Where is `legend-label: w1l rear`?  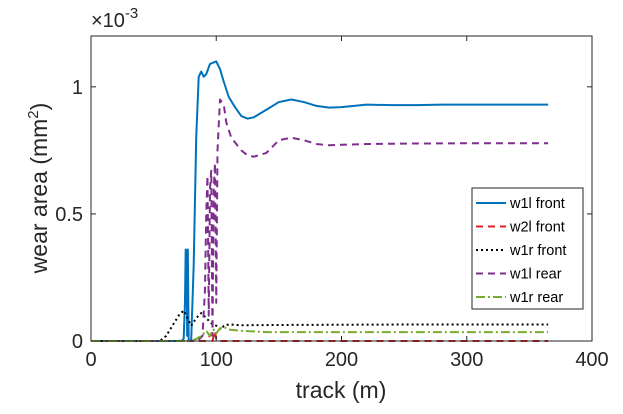 legend-label: w1l rear is located at coordinates (535, 275).